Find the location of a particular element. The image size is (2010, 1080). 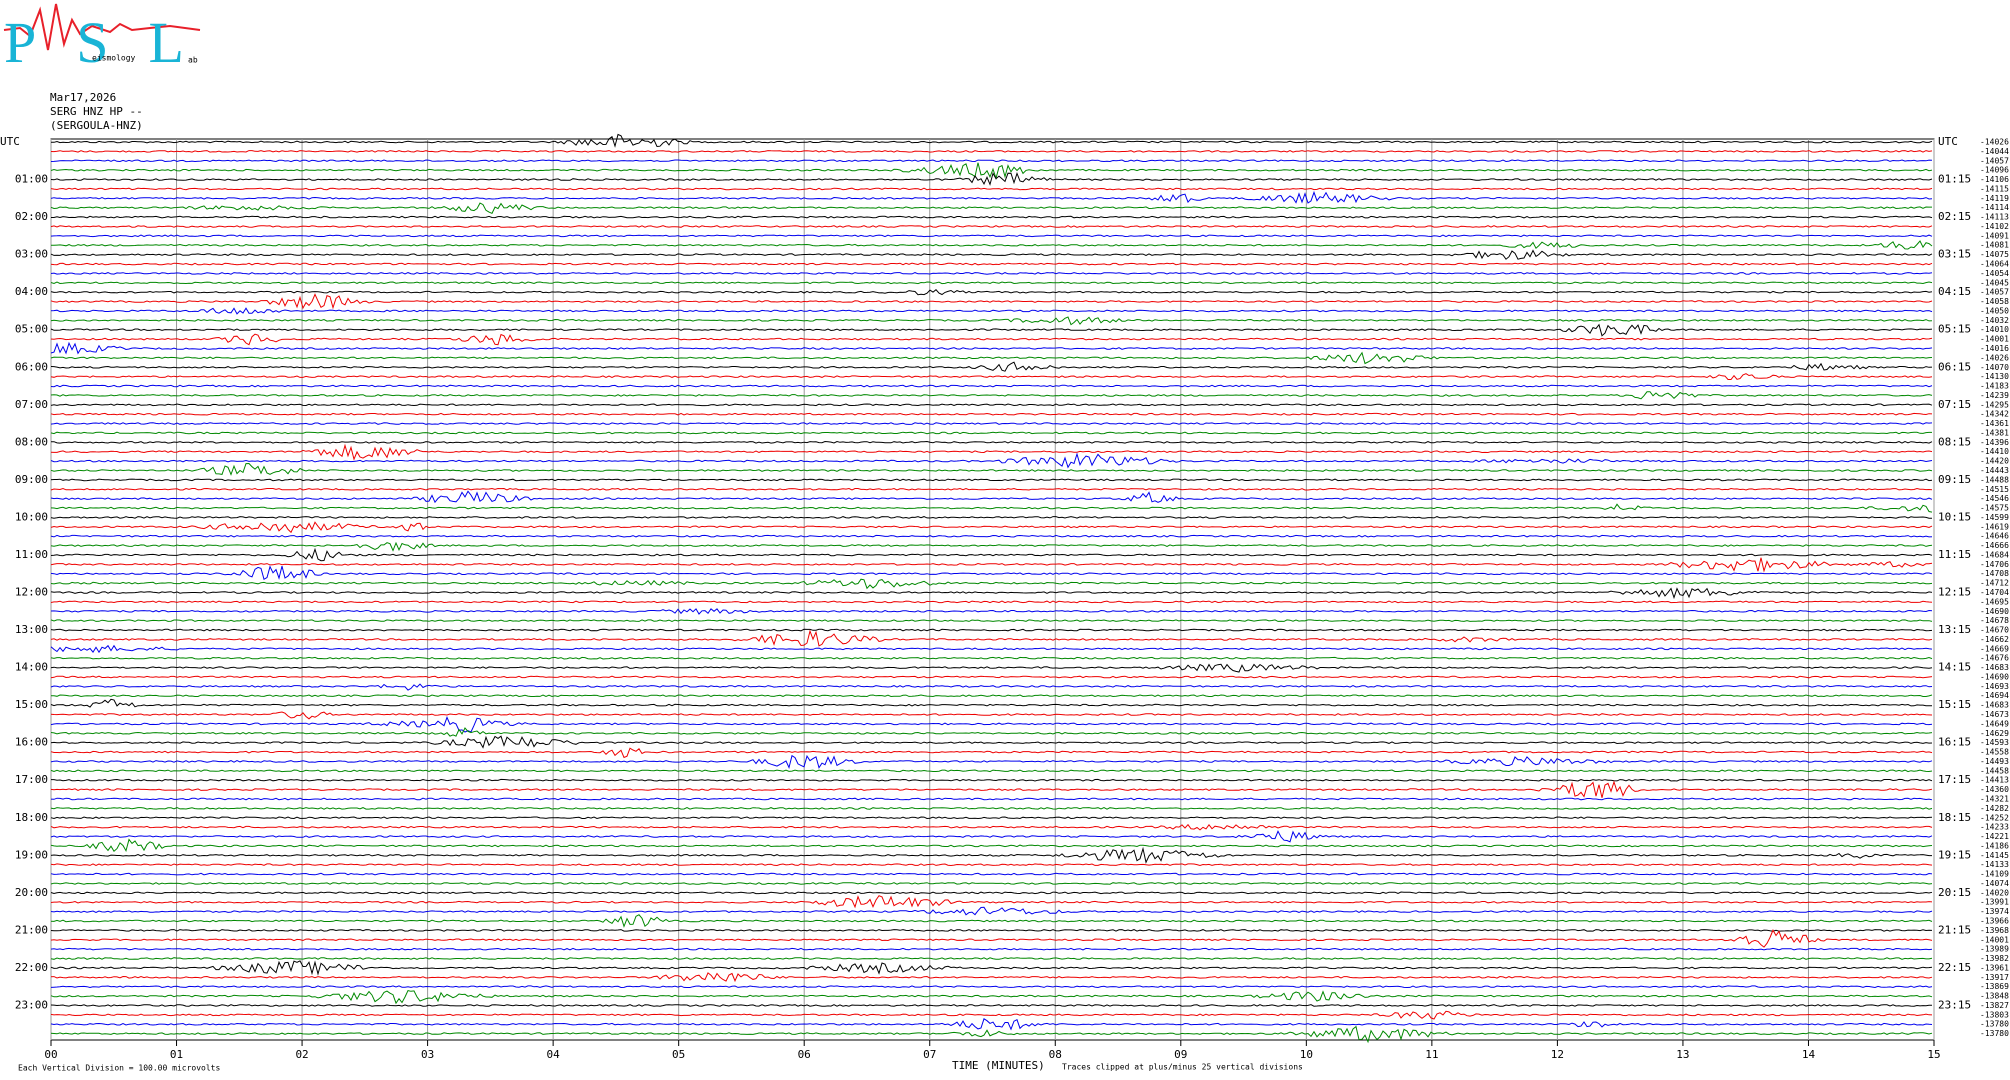

logo-title: PSL is located at coordinates (114, 42).